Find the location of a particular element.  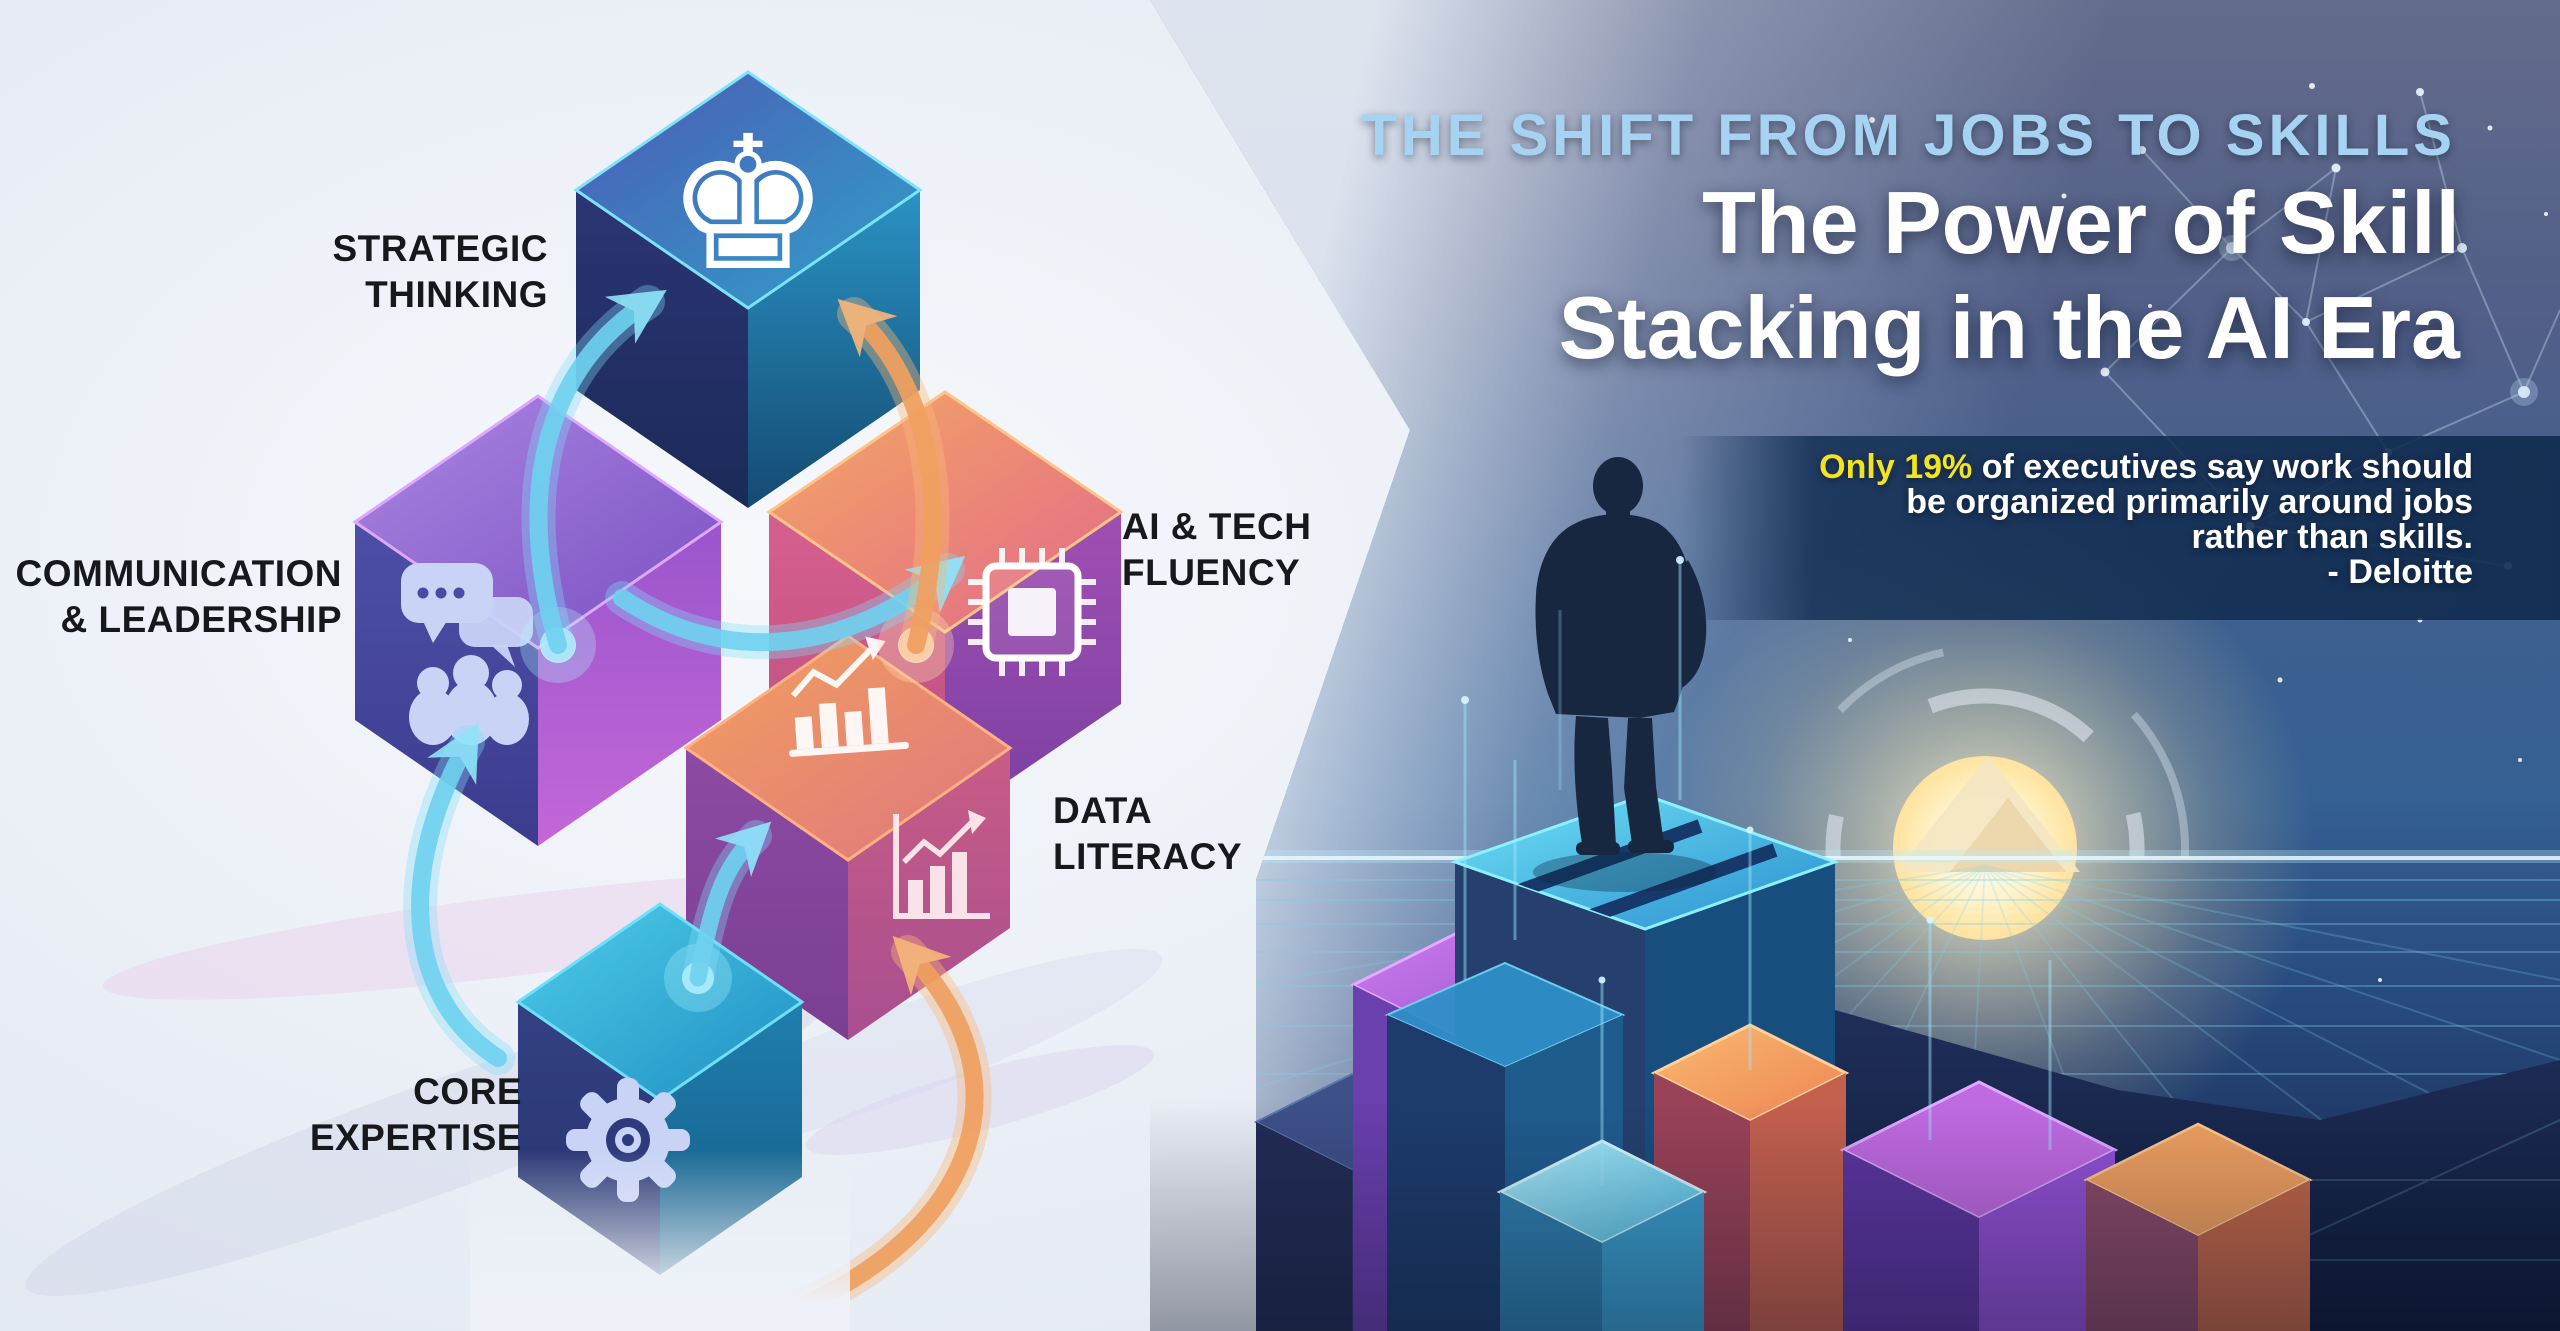

tech-ring-arc is located at coordinates (1985, 773).